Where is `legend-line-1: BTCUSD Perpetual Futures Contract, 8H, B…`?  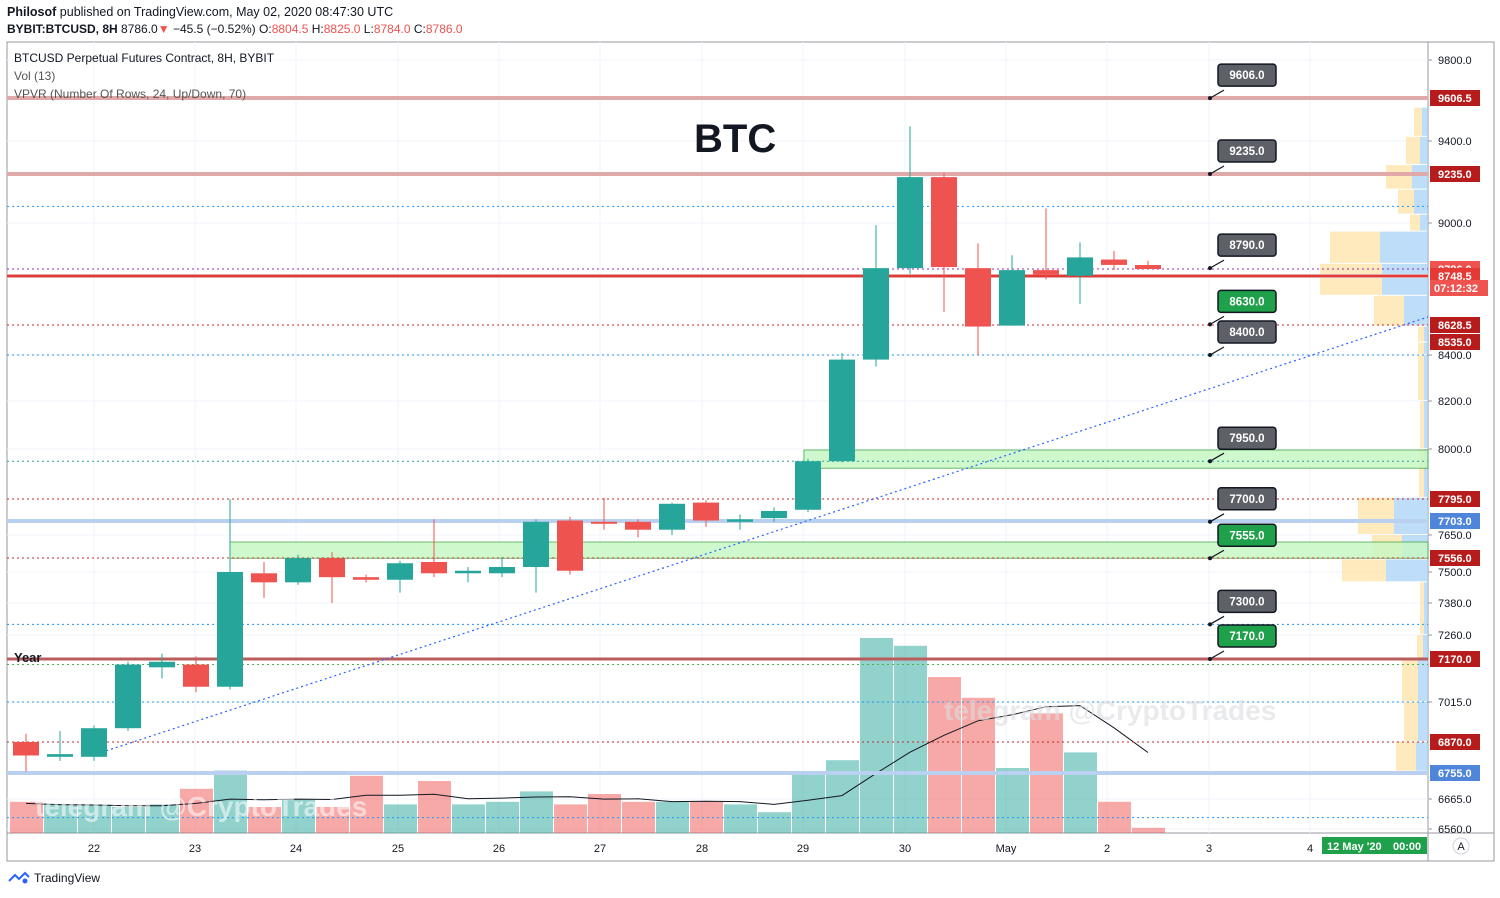 legend-line-1: BTCUSD Perpetual Futures Contract, 8H, B… is located at coordinates (144, 58).